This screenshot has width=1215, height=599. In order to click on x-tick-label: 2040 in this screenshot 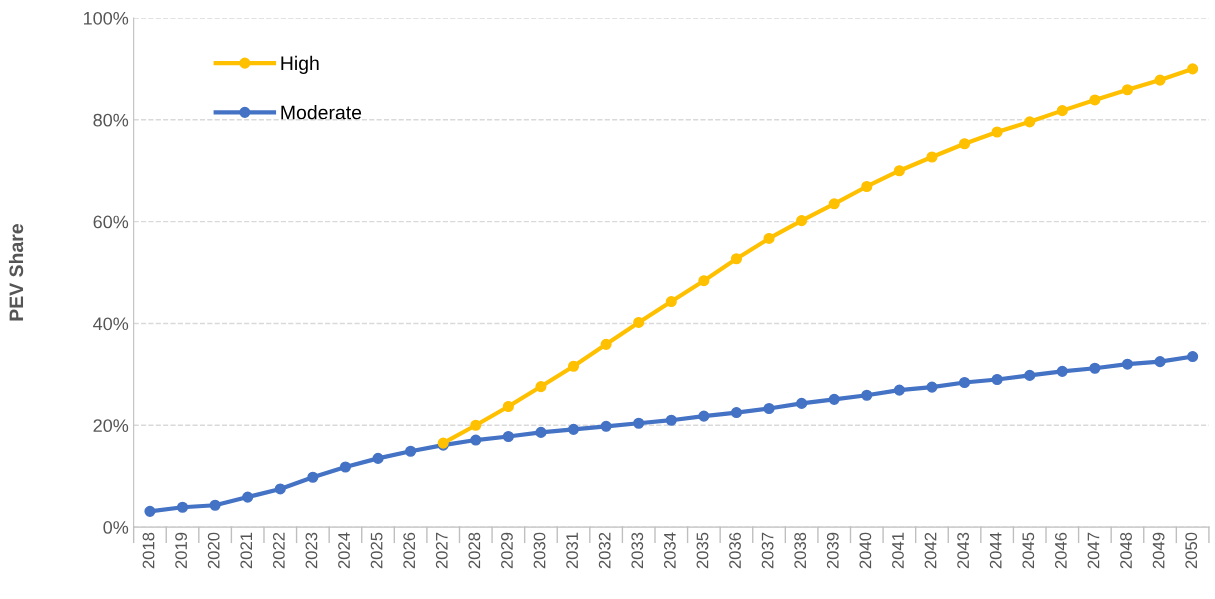, I will do `click(865, 550)`.